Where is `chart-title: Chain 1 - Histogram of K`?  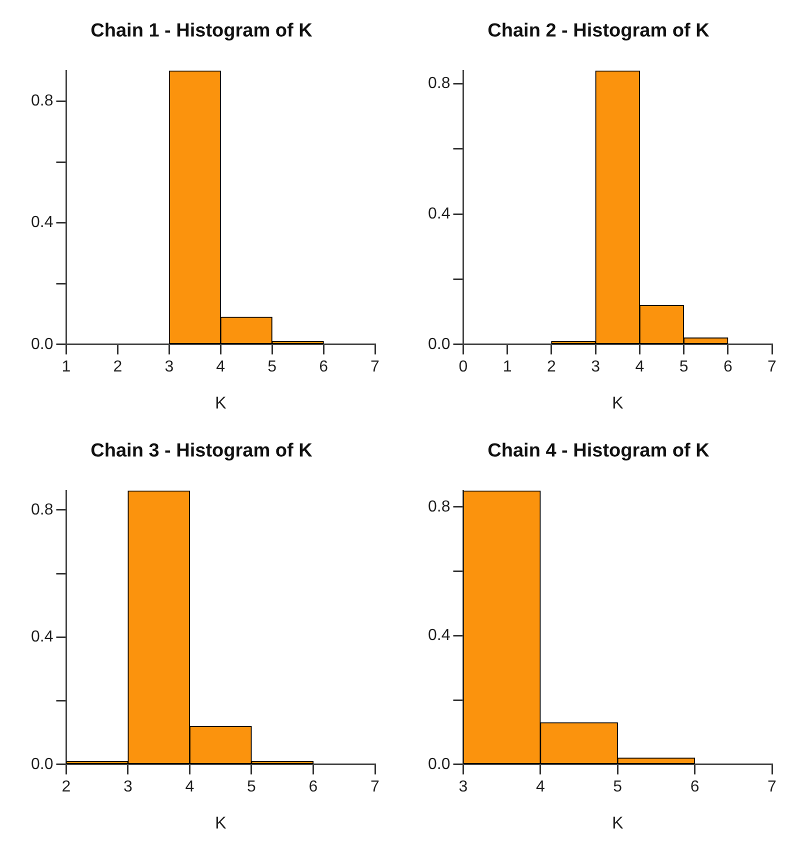 chart-title: Chain 1 - Histogram of K is located at coordinates (201, 31).